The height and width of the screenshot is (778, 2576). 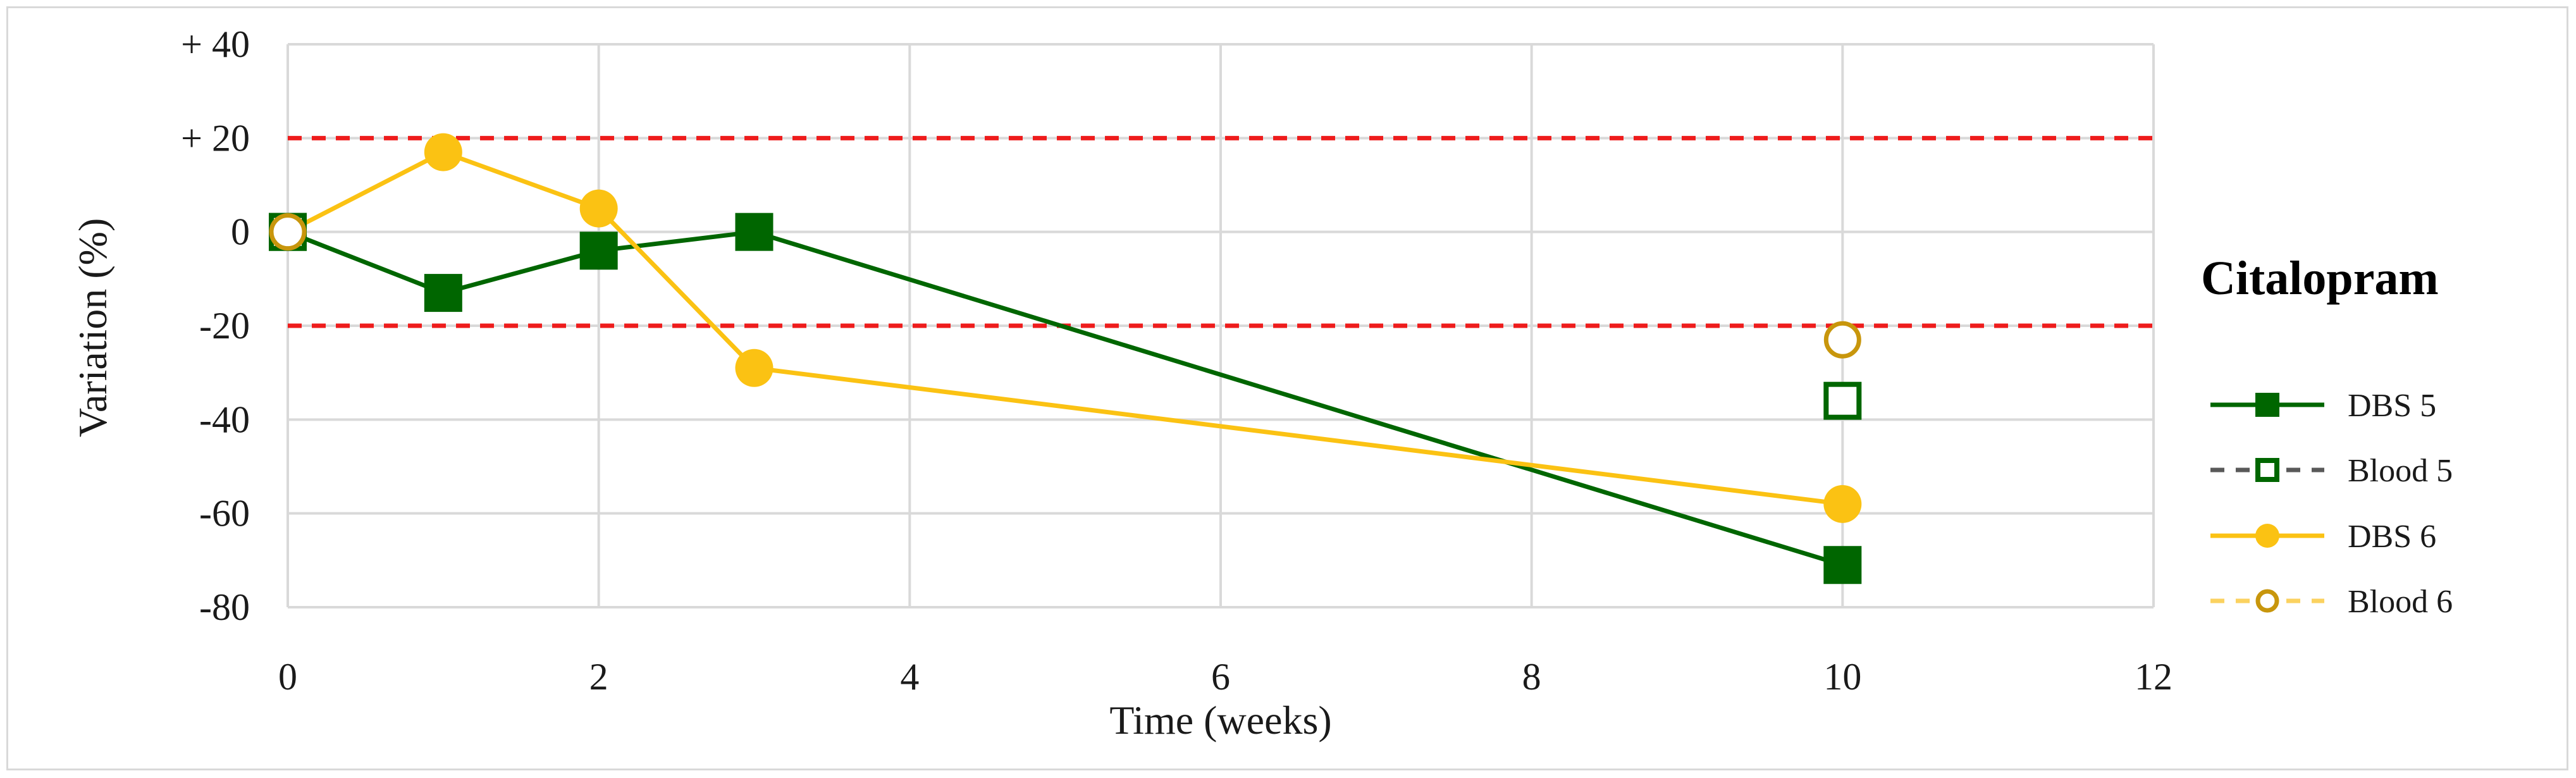 I want to click on y-tick-label: -60, so click(x=224, y=513).